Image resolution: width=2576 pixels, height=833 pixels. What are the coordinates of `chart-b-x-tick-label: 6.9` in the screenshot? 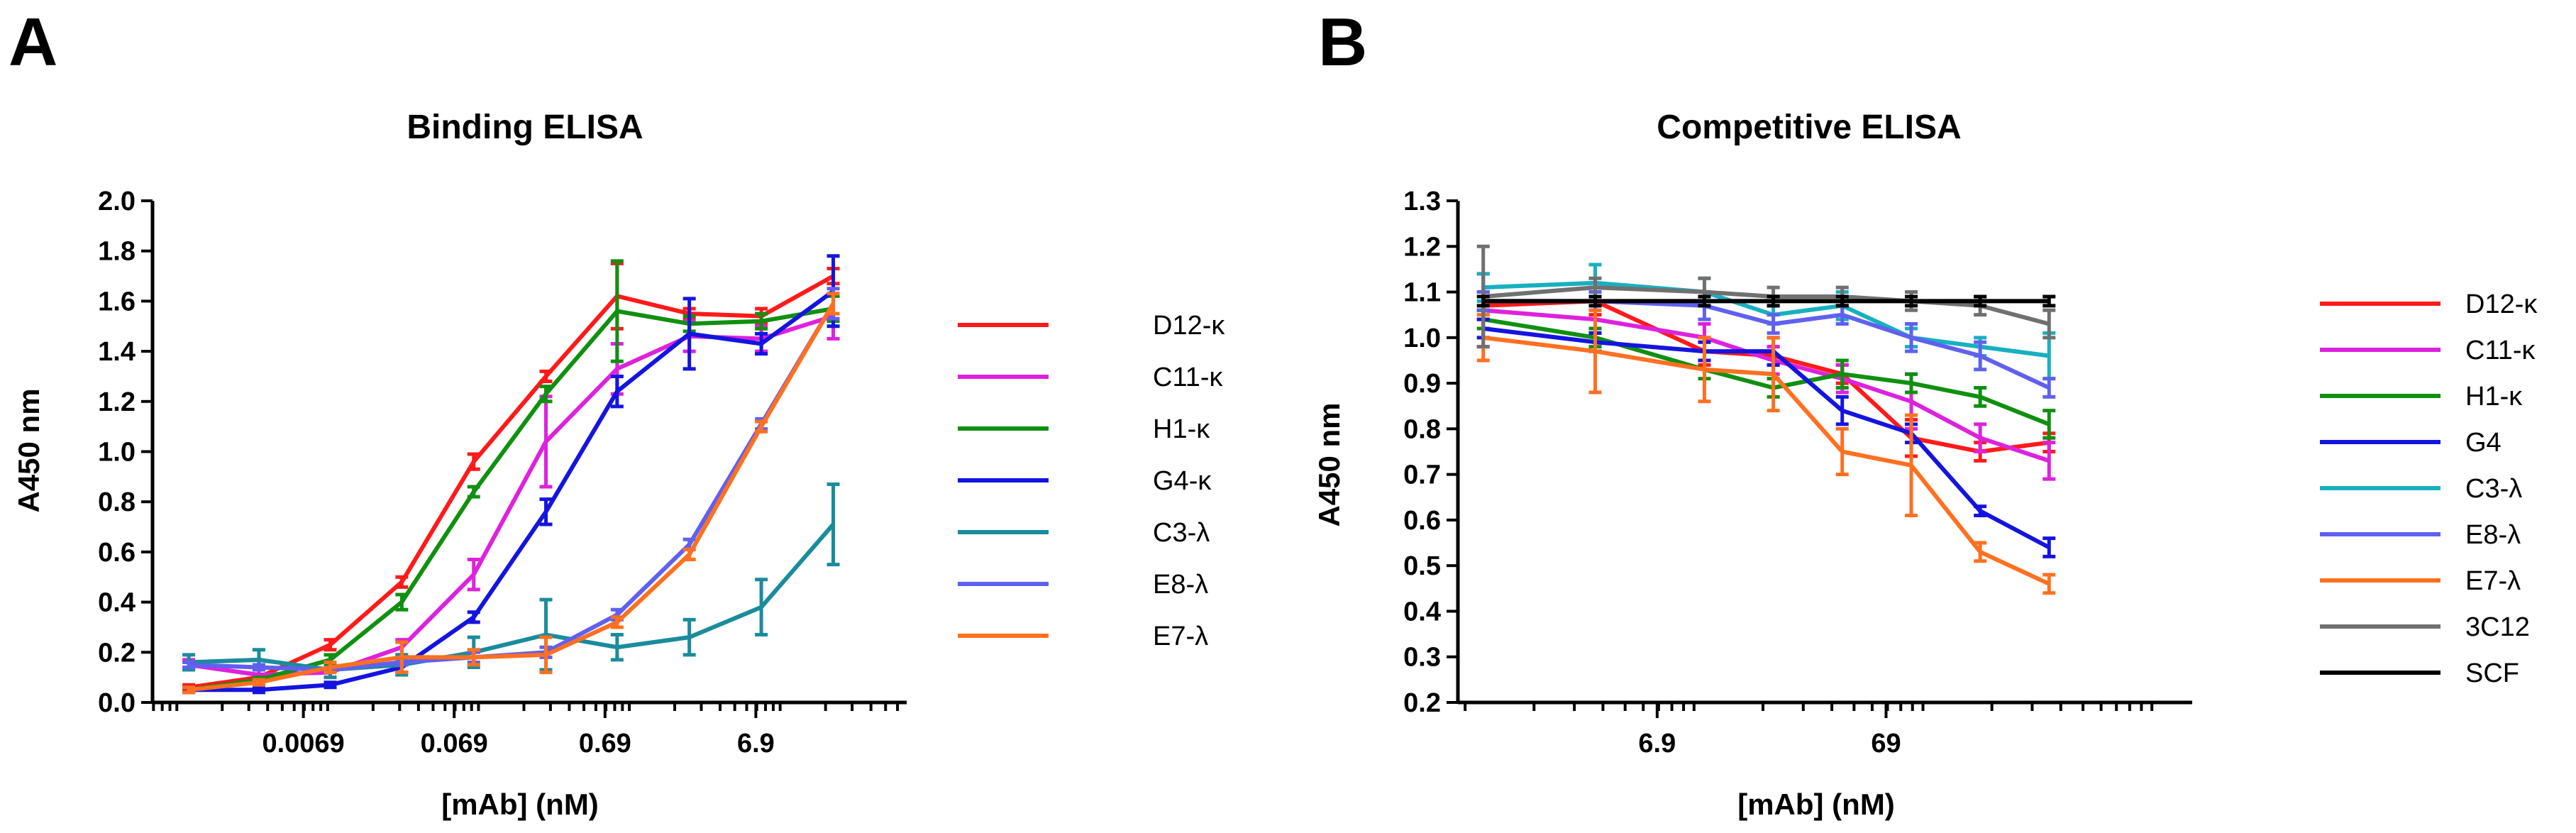 It's located at (1657, 744).